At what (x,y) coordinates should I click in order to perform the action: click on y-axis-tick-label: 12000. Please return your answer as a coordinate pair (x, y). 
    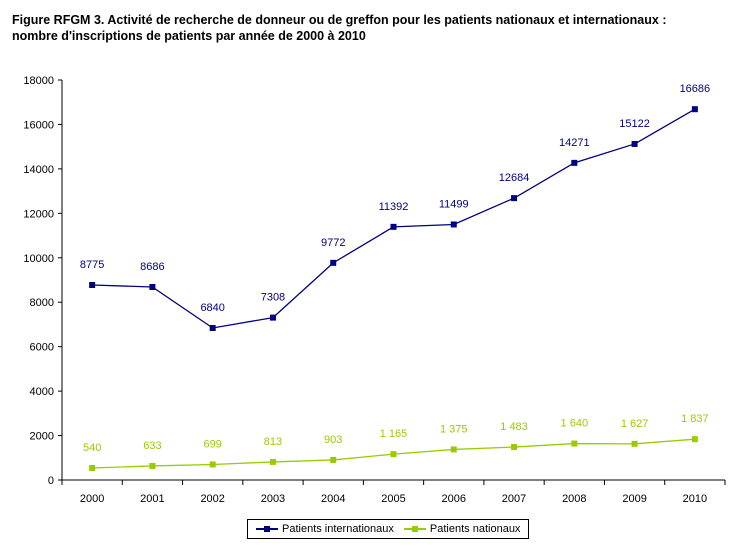
    Looking at the image, I should click on (38, 214).